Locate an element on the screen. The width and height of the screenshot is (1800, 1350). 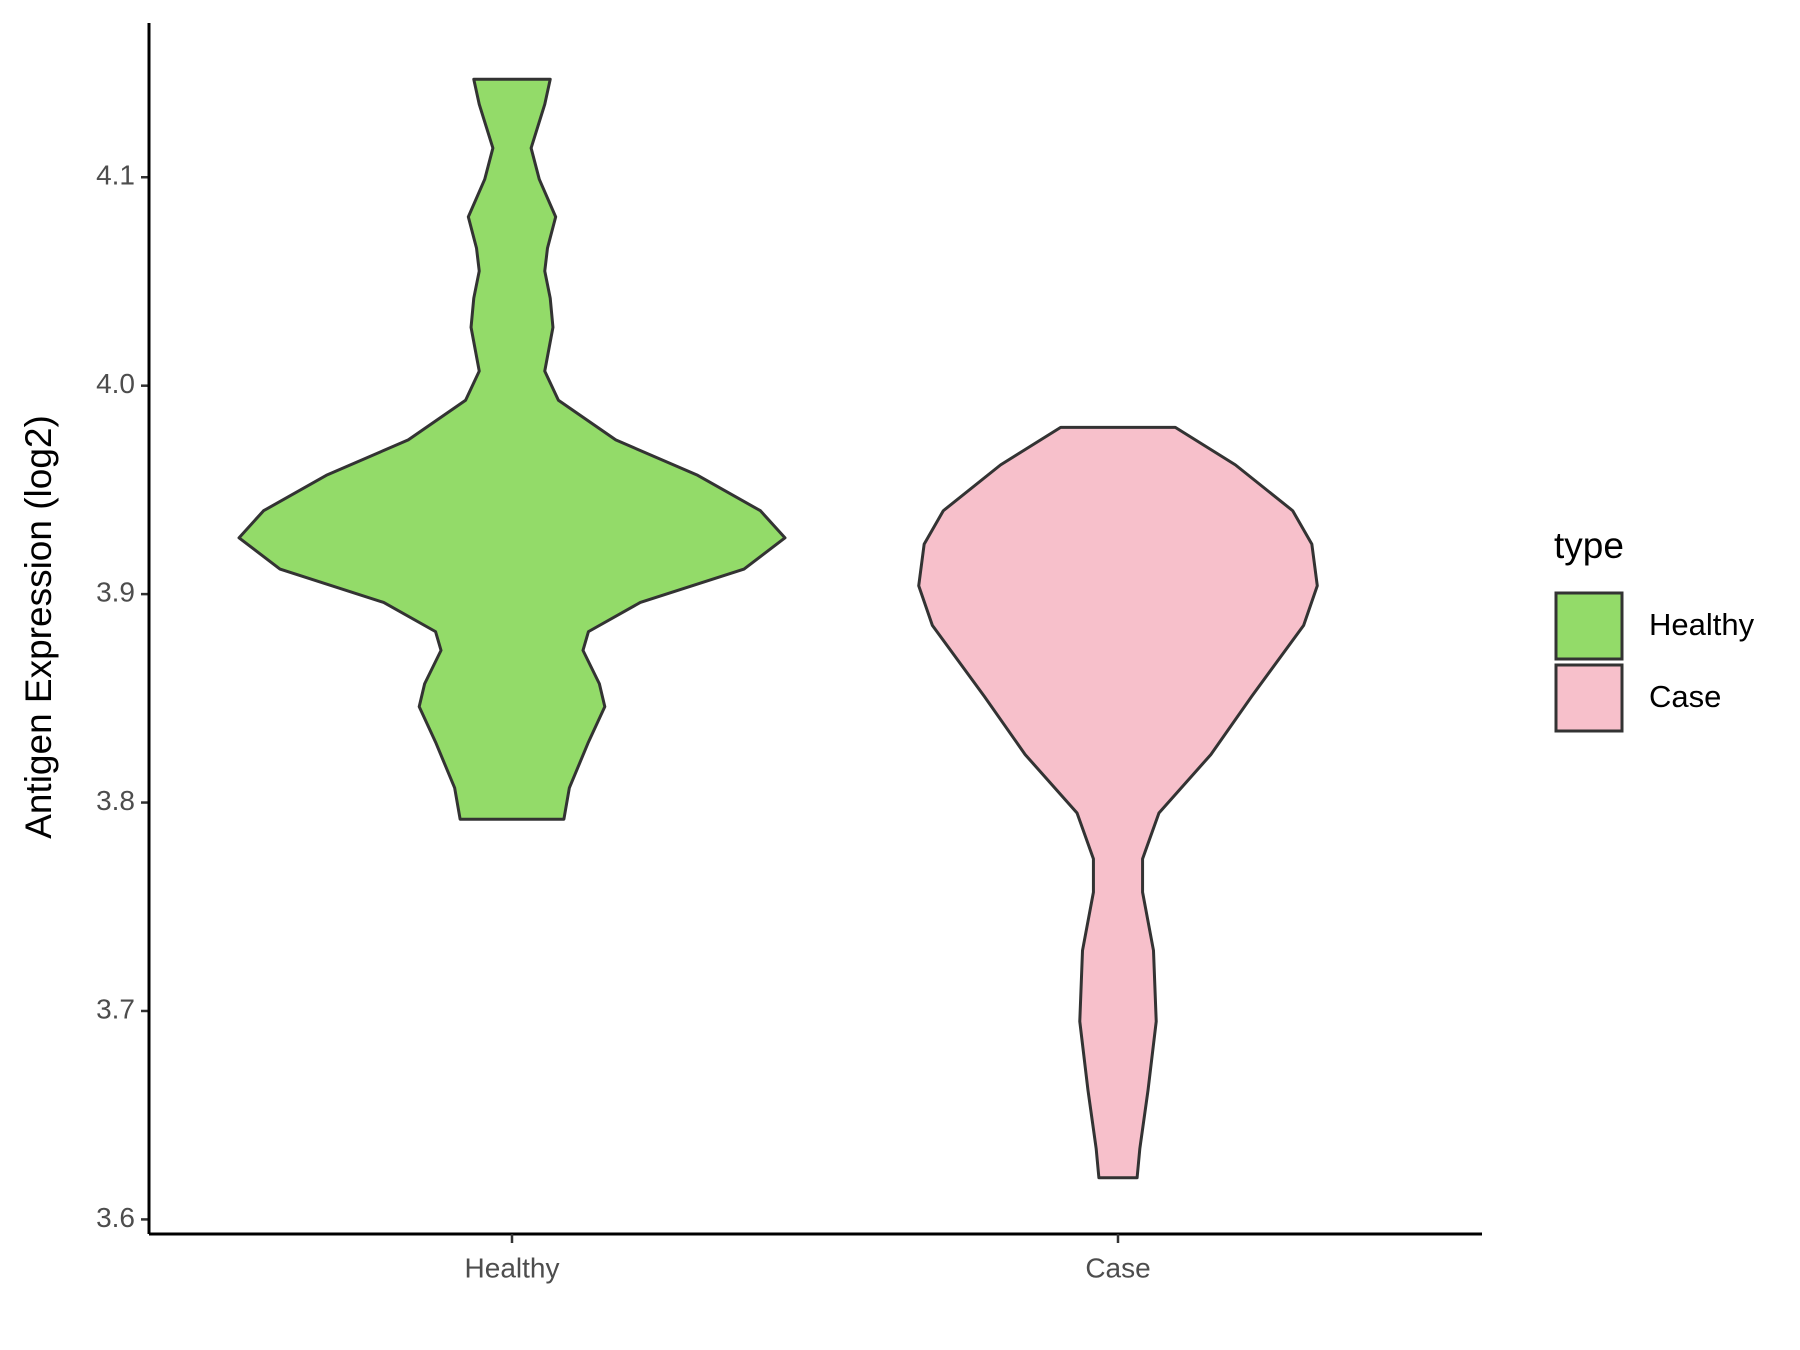
x-tick-label: Case is located at coordinates (1117, 1267).